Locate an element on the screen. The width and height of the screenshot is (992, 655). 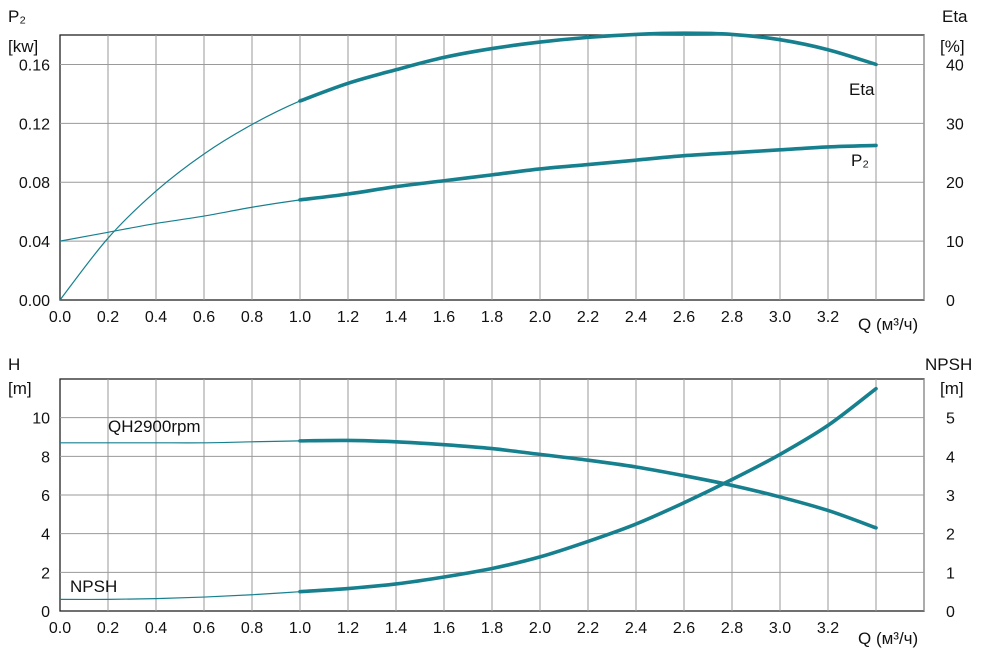
chart2-left-axis-name: H is located at coordinates (14, 364).